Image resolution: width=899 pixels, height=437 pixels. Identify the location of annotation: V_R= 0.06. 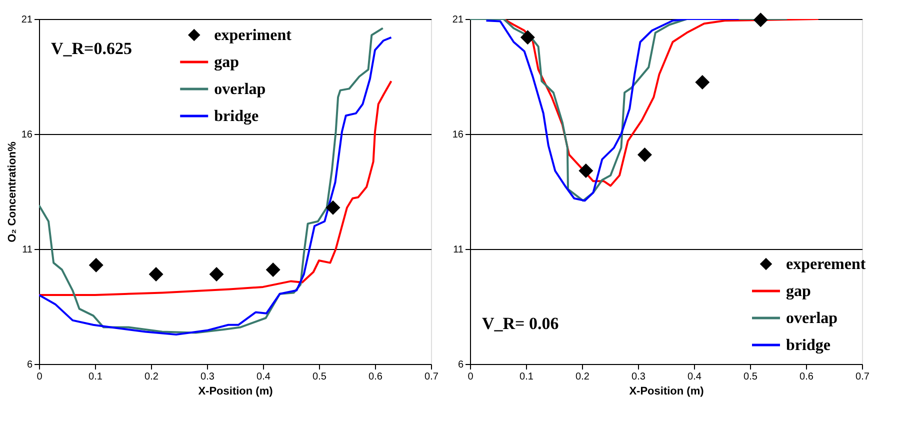
(520, 323).